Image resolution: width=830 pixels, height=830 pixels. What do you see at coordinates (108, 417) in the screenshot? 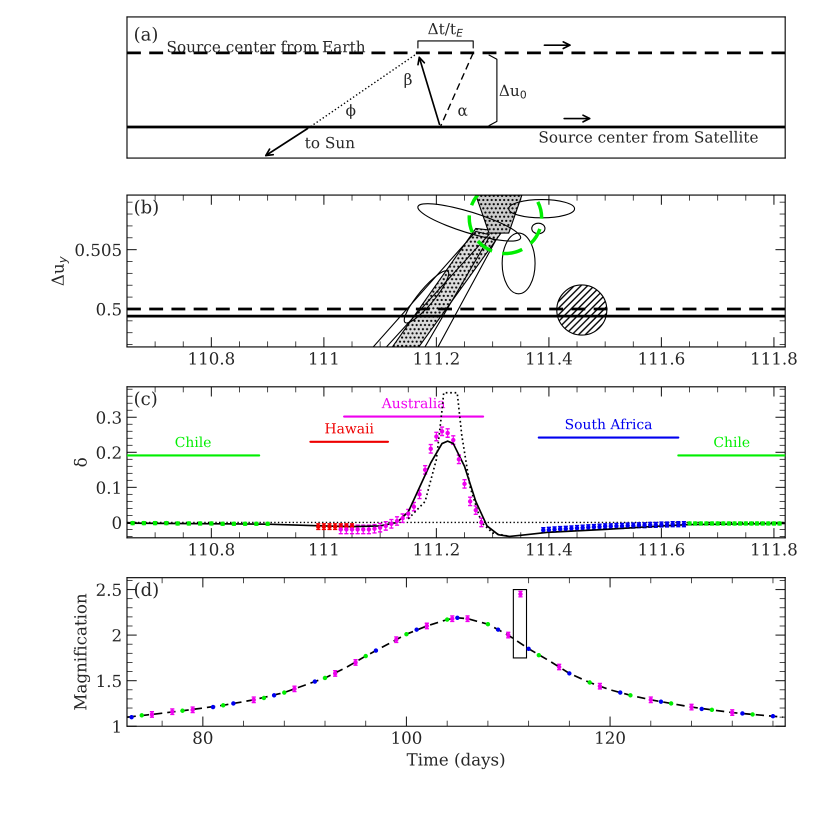
I see `y-tick-label: 0.3` at bounding box center [108, 417].